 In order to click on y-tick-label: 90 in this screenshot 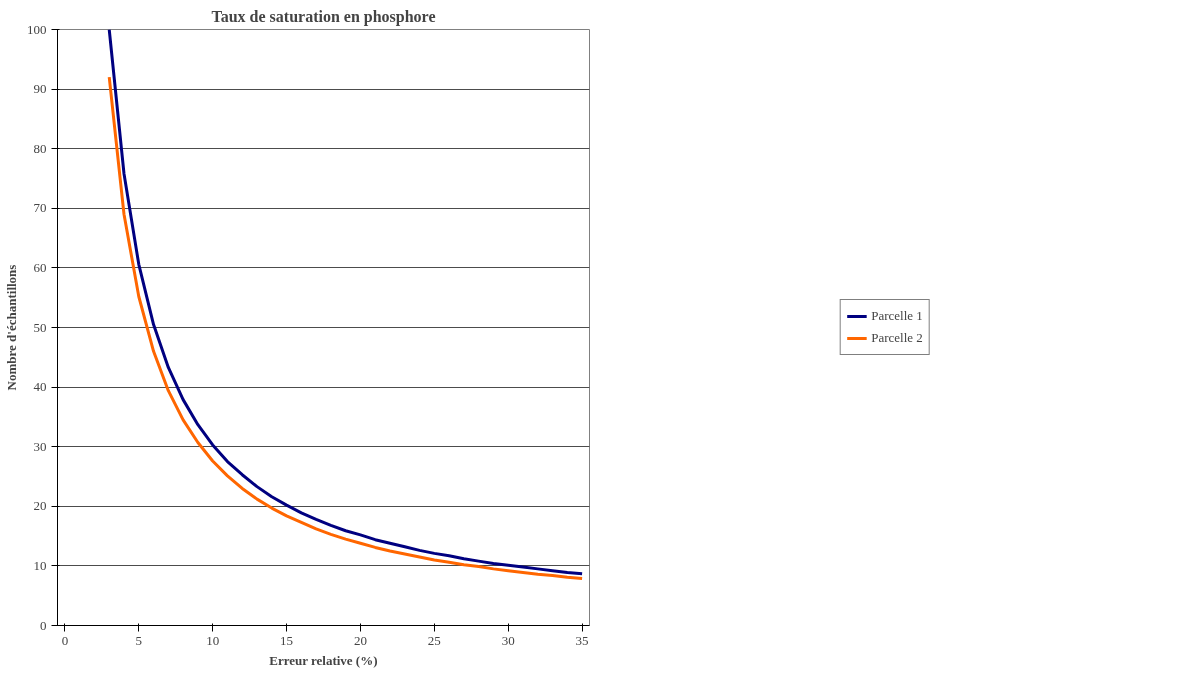, I will do `click(40, 89)`.